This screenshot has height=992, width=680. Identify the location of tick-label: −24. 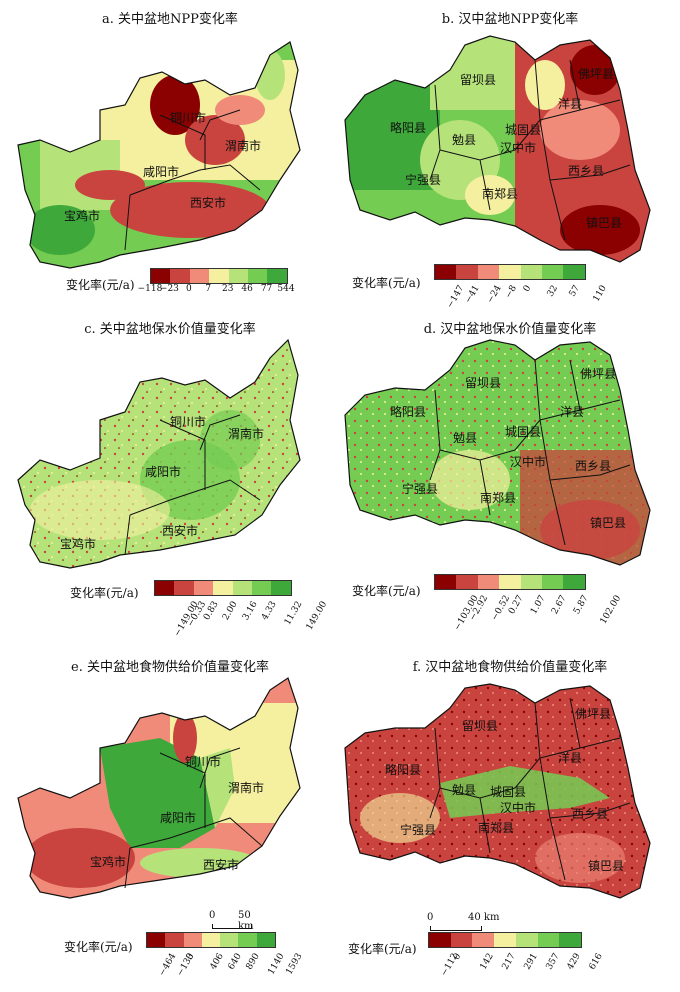
(494, 294).